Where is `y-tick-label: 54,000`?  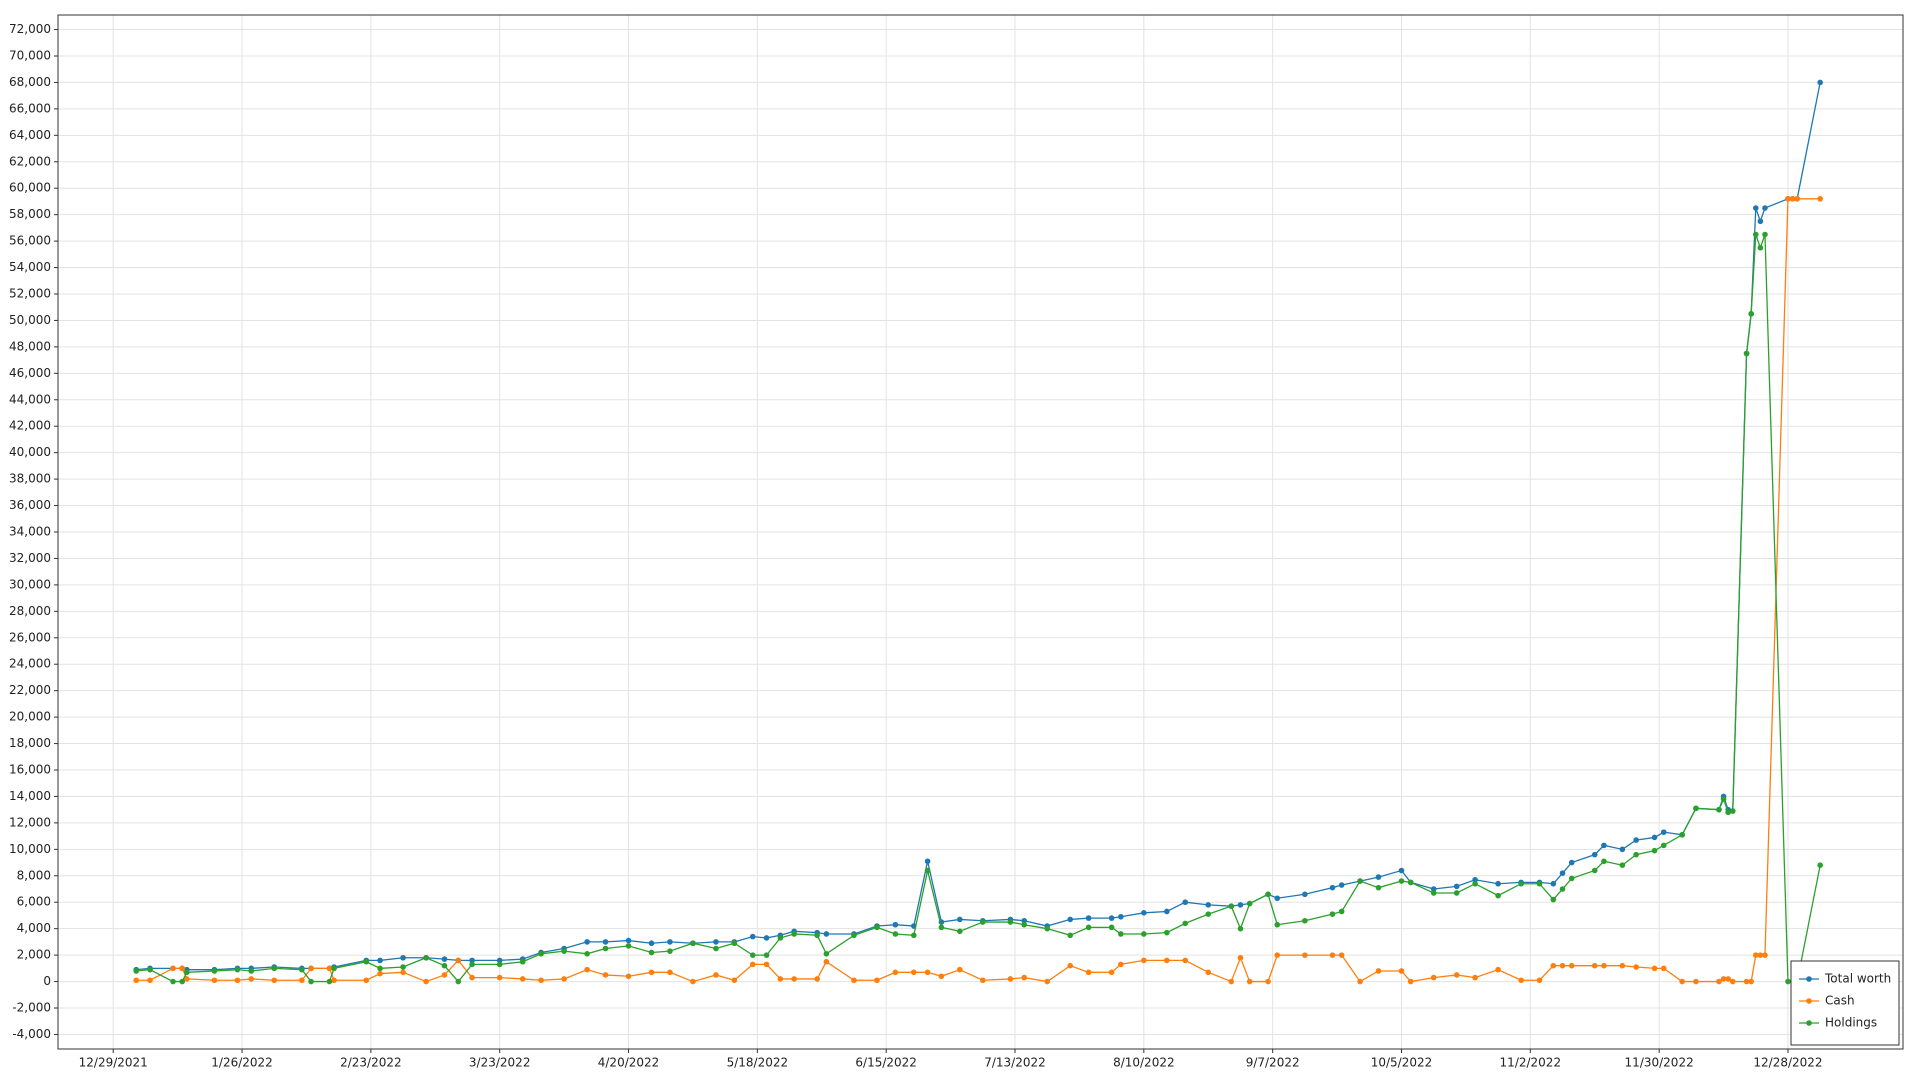
y-tick-label: 54,000 is located at coordinates (30, 267).